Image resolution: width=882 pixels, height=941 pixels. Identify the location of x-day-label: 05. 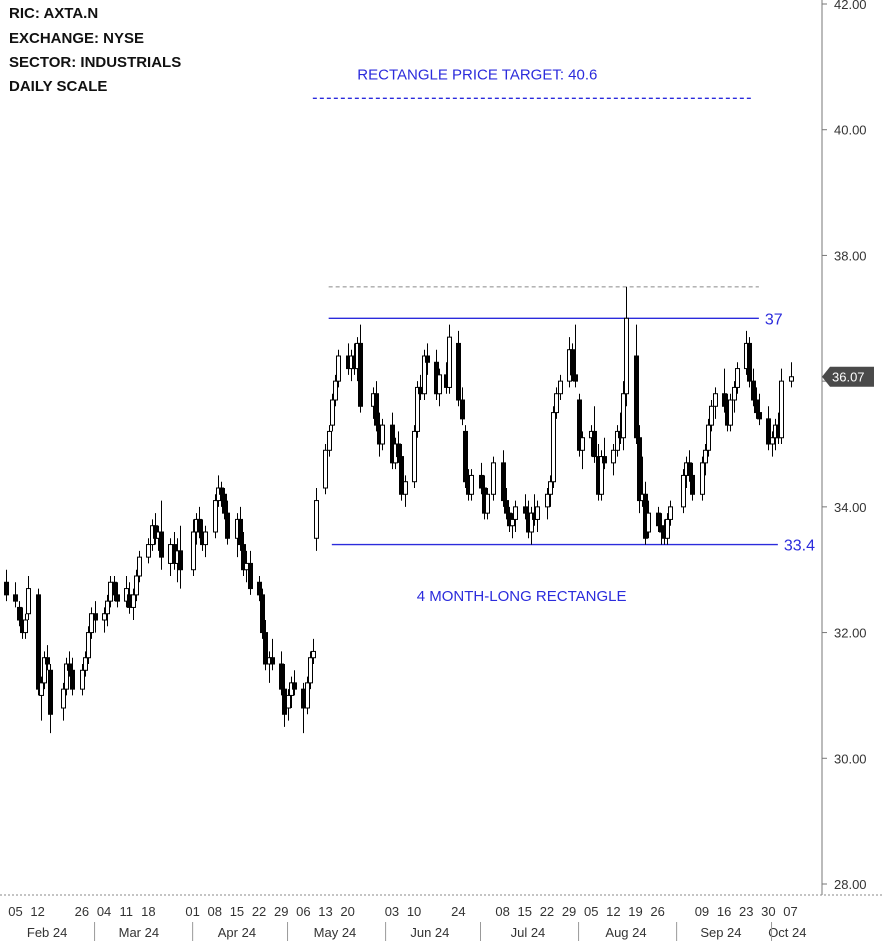
(591, 911).